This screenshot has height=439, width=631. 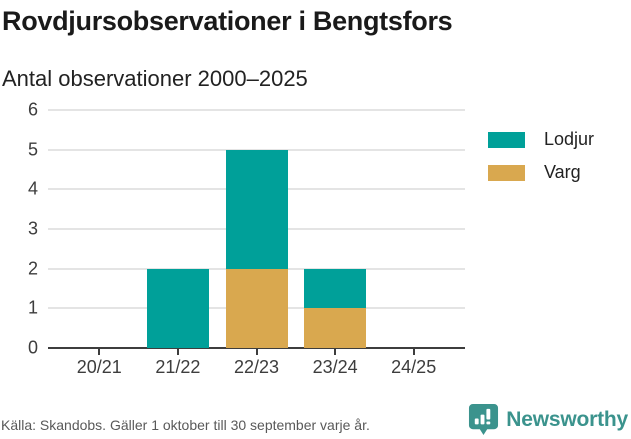 I want to click on legend-label-lodjur: Lodjur, so click(x=569, y=139).